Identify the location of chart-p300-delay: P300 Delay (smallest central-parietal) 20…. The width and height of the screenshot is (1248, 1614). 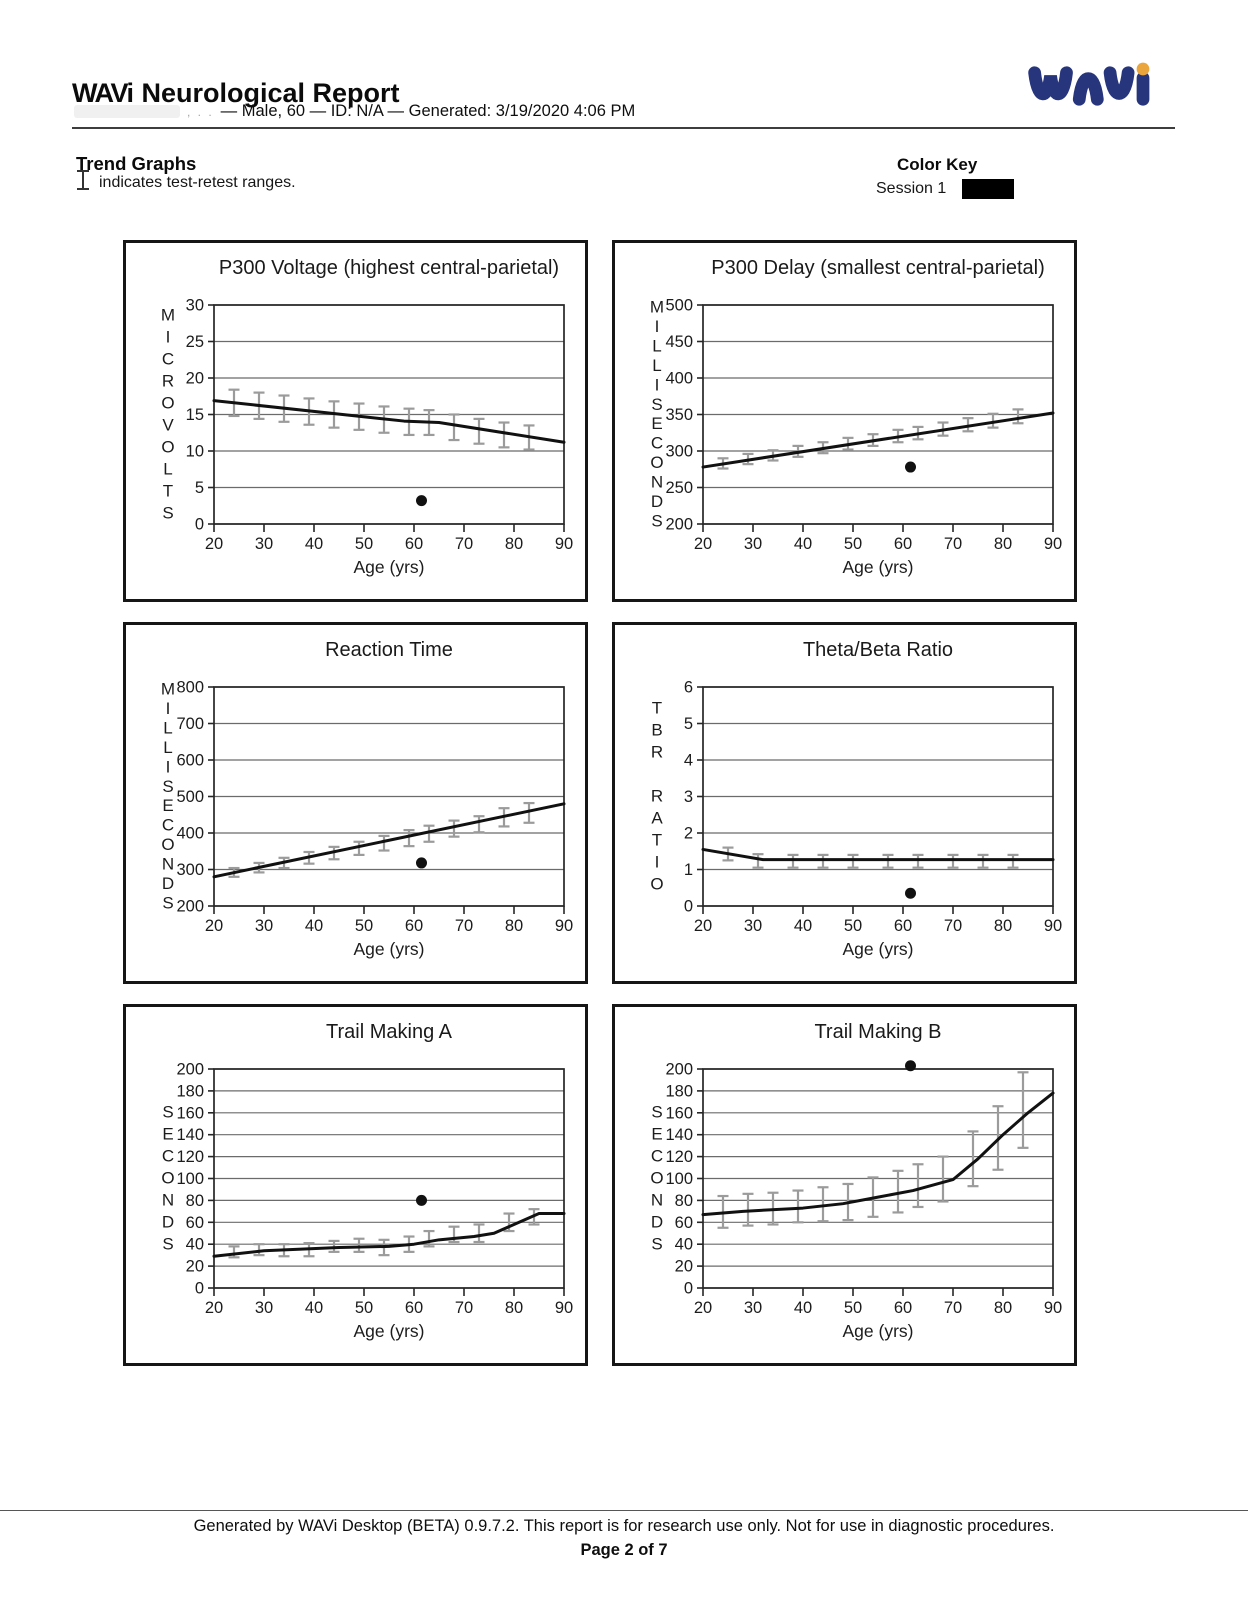
(844, 421).